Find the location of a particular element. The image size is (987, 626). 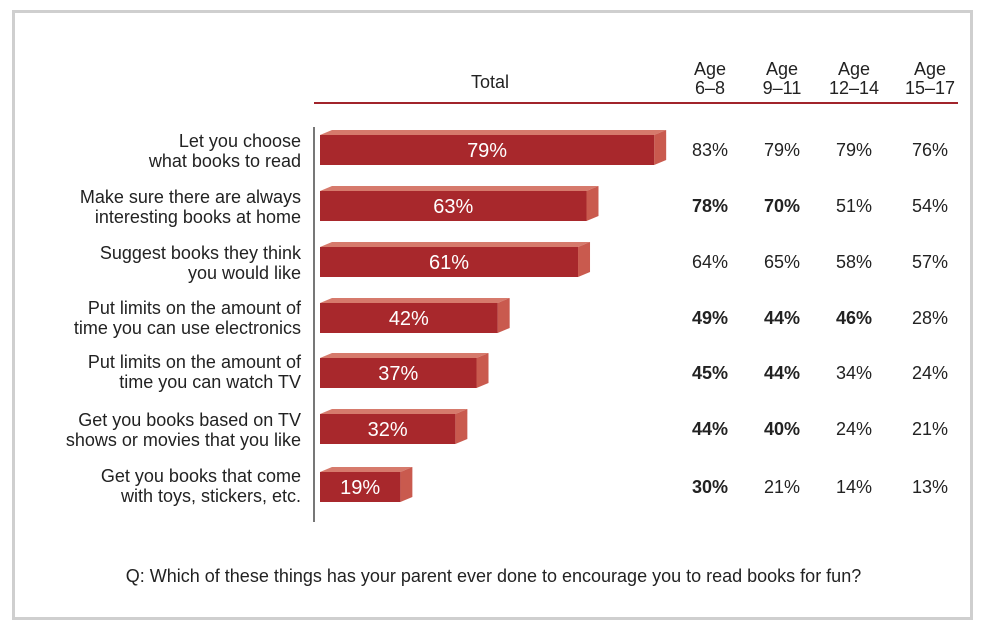

age-value-cell: 64% is located at coordinates (710, 262).